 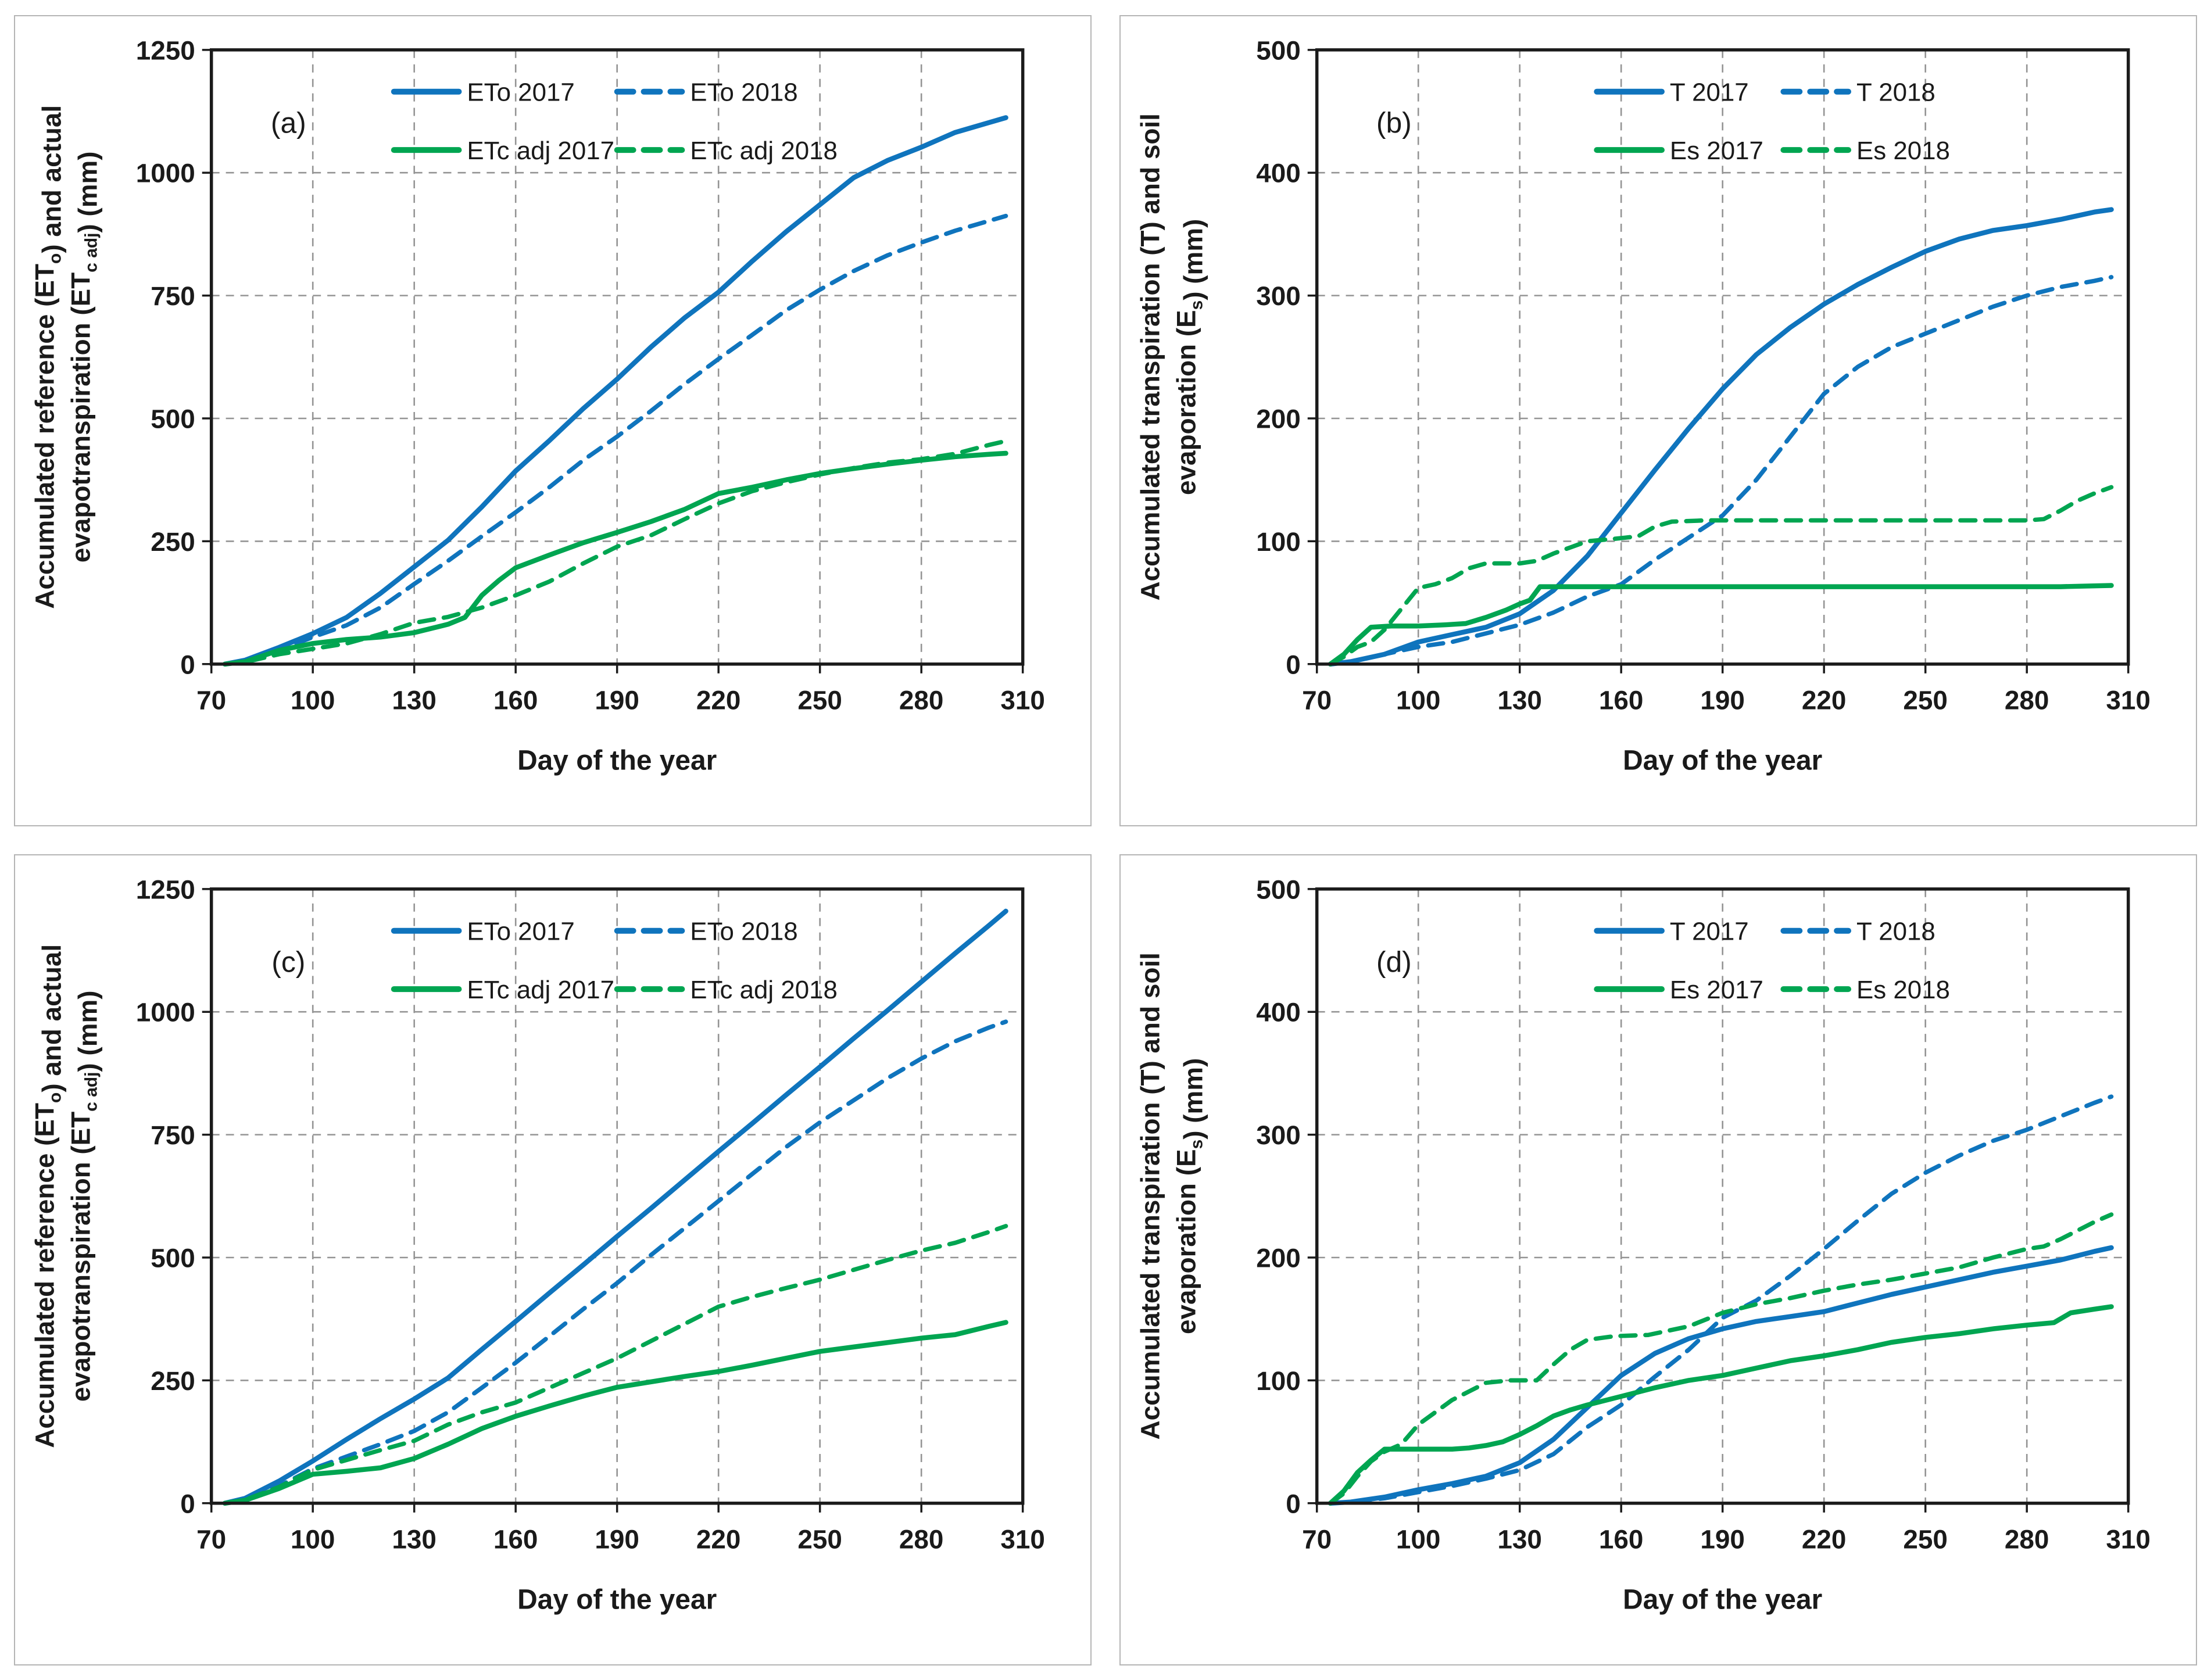 I want to click on legend-item-c-1: ETo 2018, so click(x=706, y=932).